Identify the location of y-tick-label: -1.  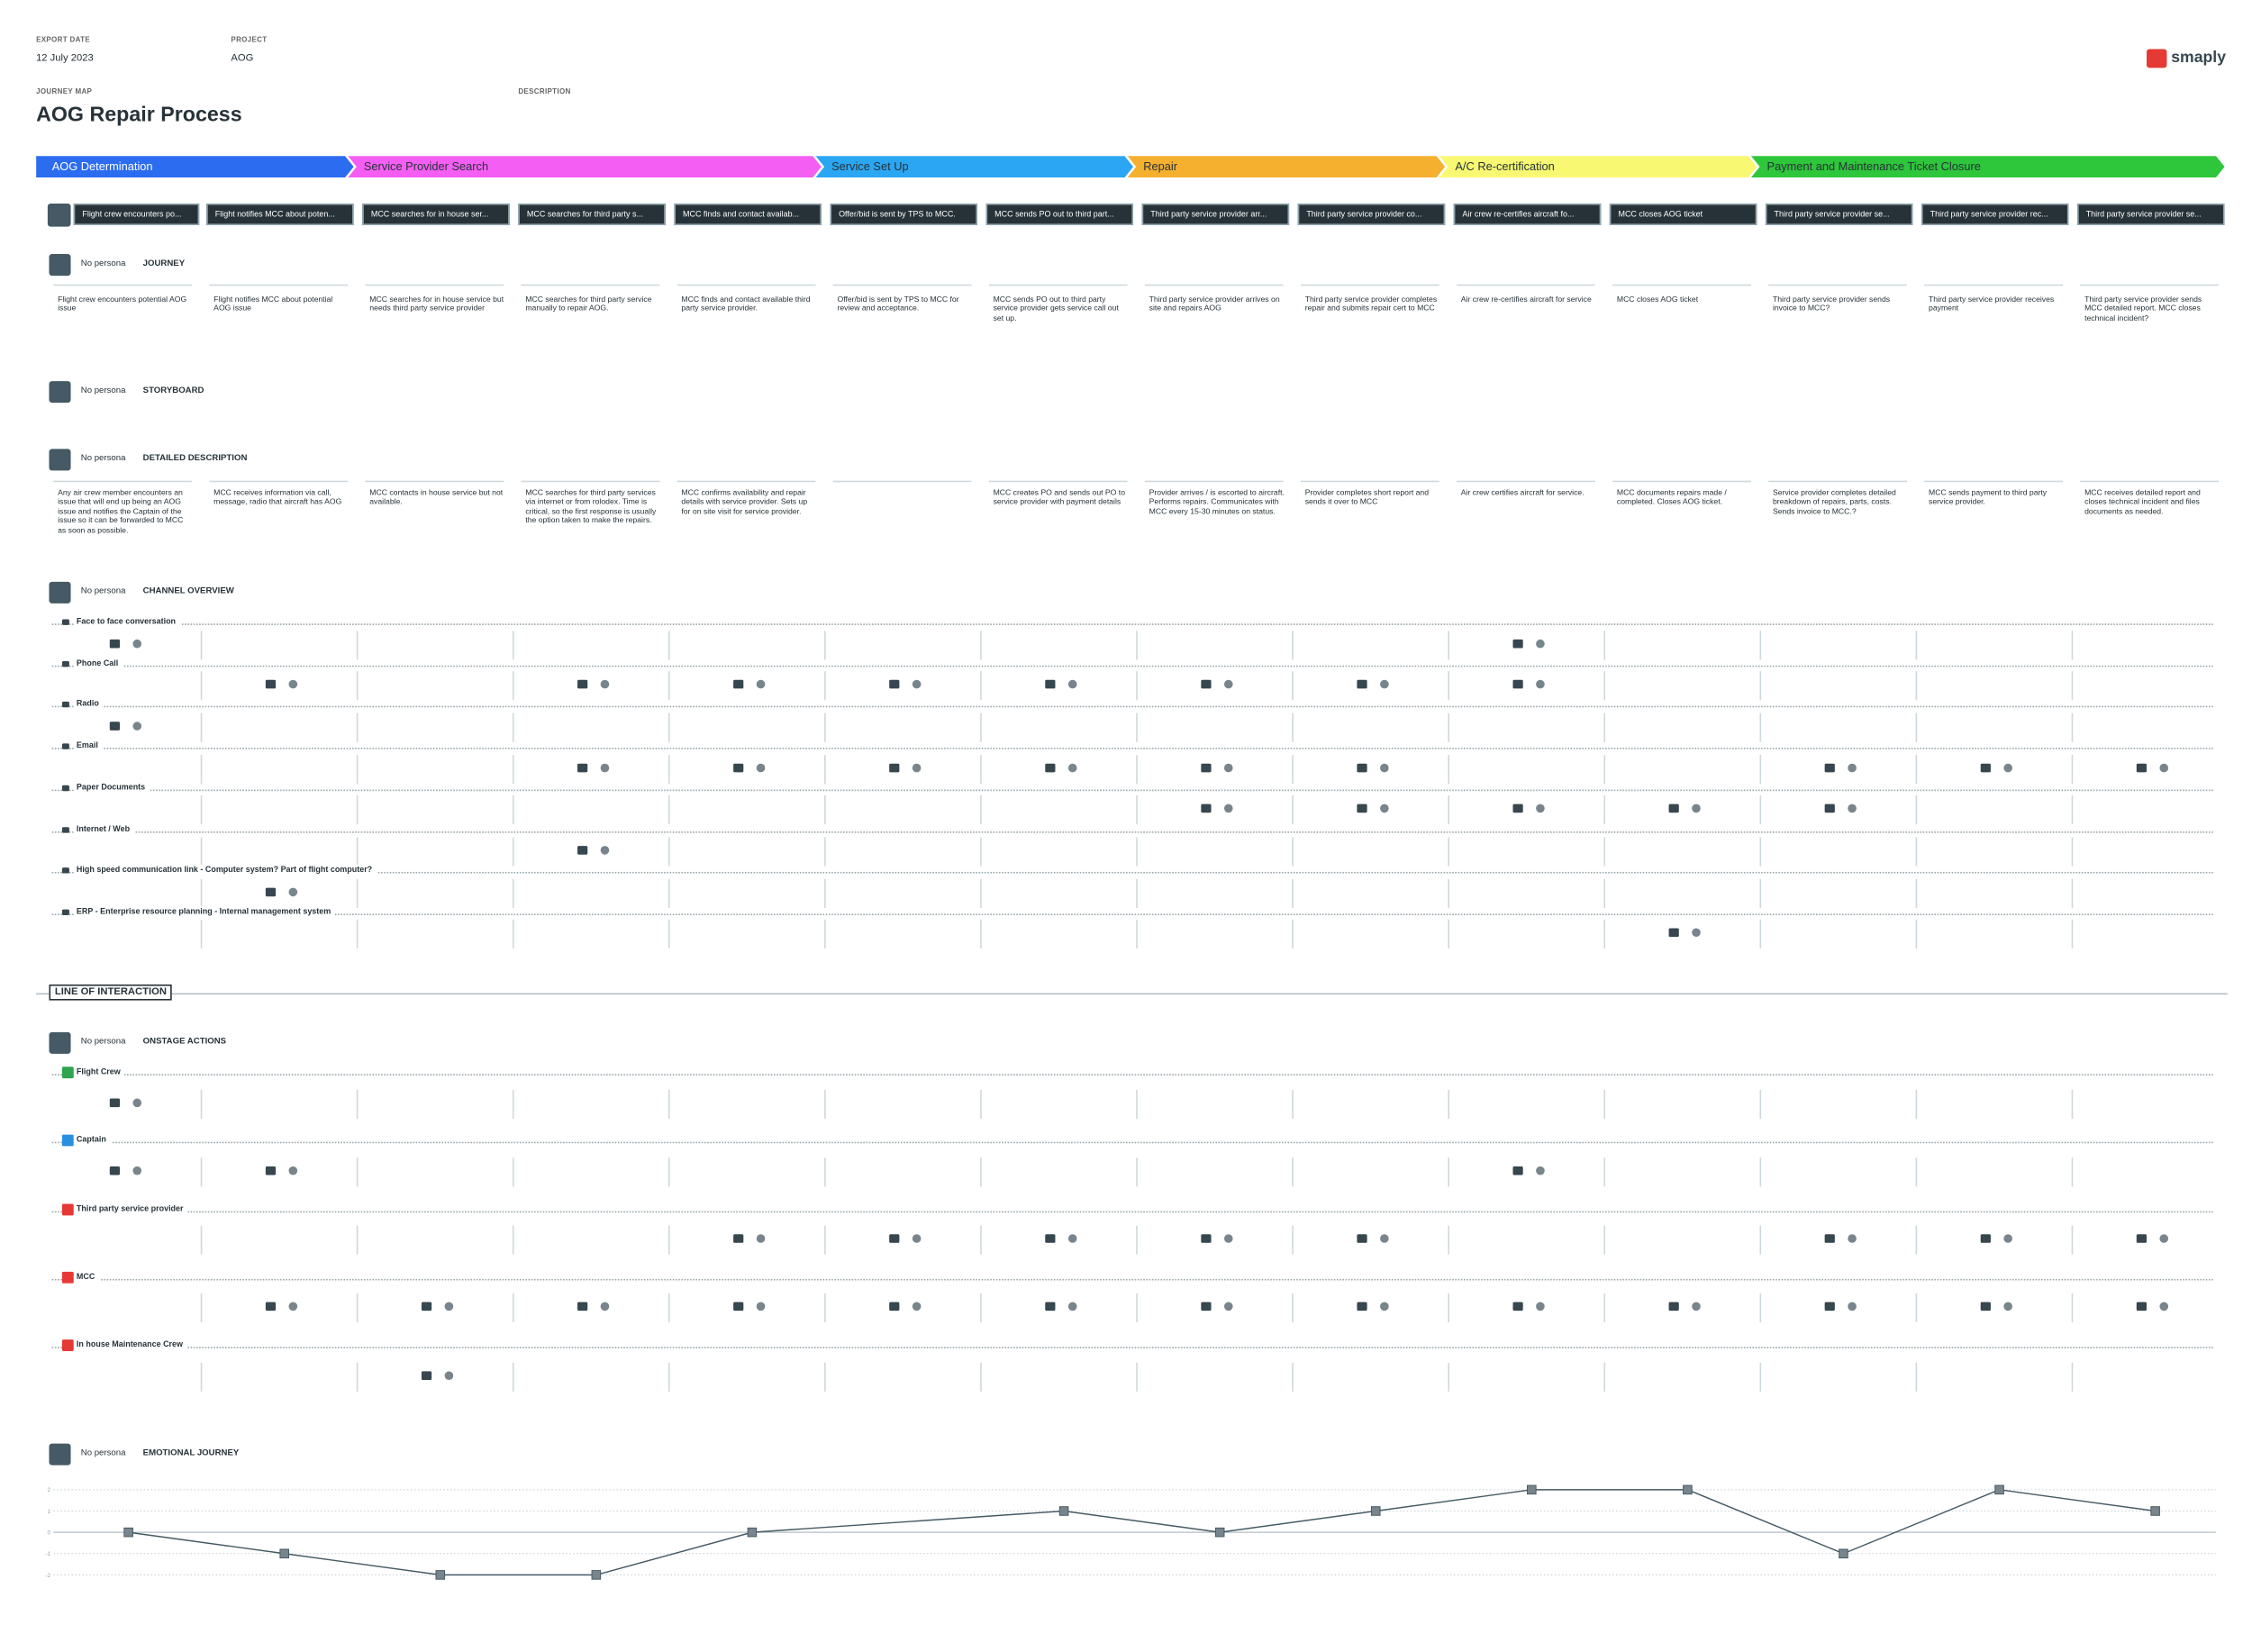
(48, 1554).